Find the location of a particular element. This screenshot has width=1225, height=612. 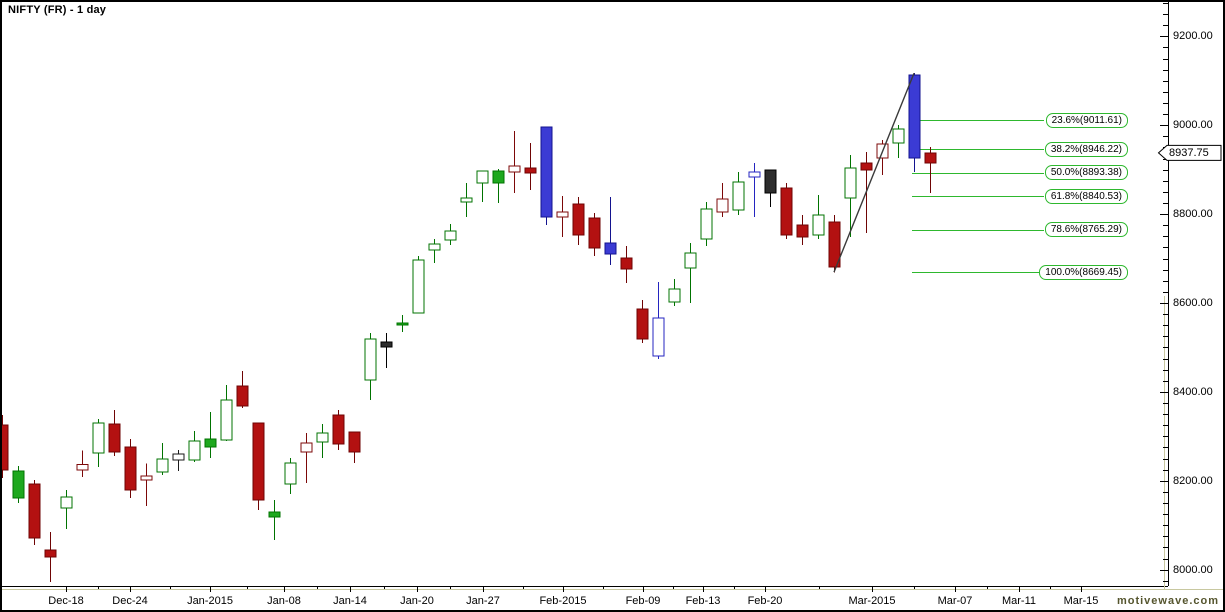

time-axis-label: Dec-18 is located at coordinates (66, 601).